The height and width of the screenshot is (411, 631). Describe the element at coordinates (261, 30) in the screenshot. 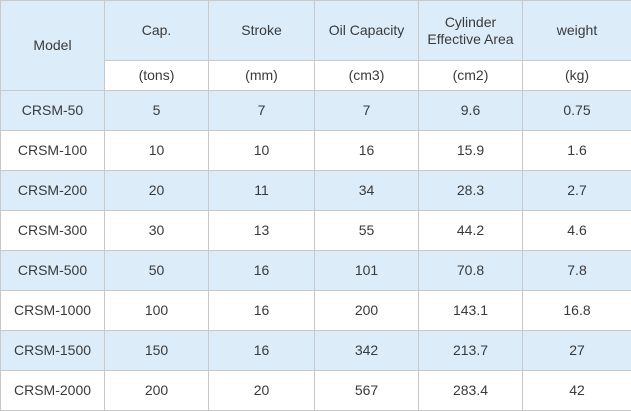

I see `stroke-header: Stroke` at that location.